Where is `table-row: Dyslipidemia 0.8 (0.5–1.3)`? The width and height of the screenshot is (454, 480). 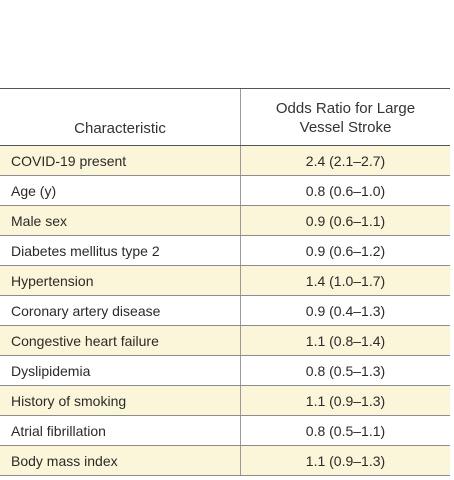
table-row: Dyslipidemia 0.8 (0.5–1.3) is located at coordinates (225, 371).